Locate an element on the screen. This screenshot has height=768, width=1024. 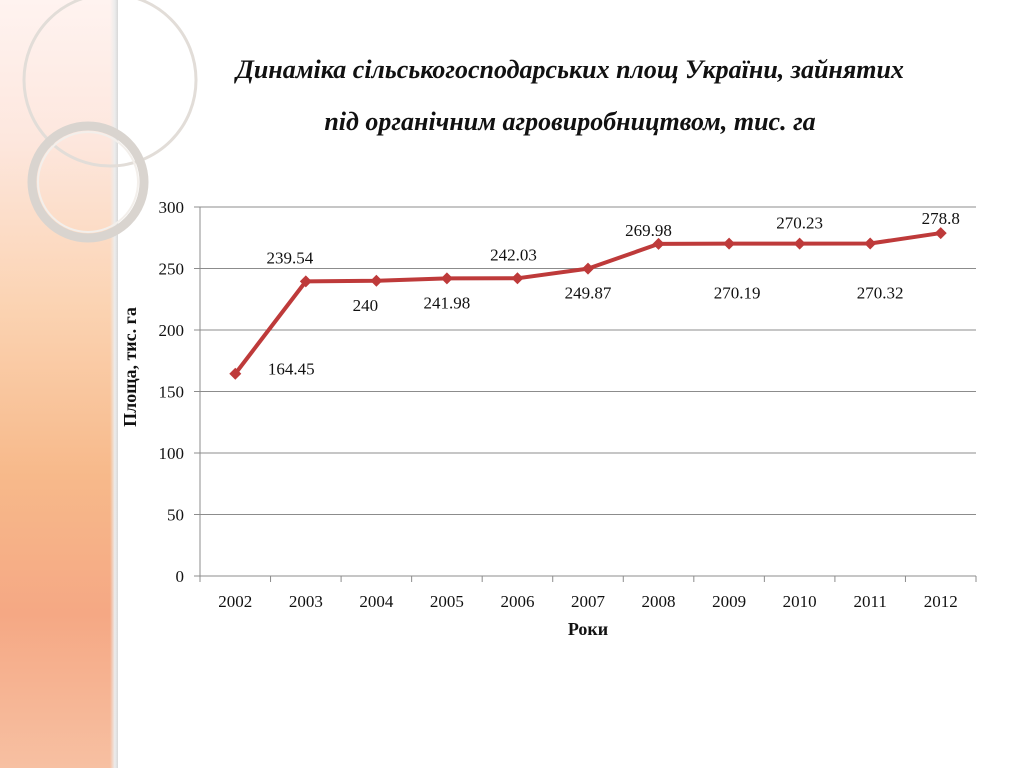
x-tick-label: 2006 is located at coordinates (517, 601).